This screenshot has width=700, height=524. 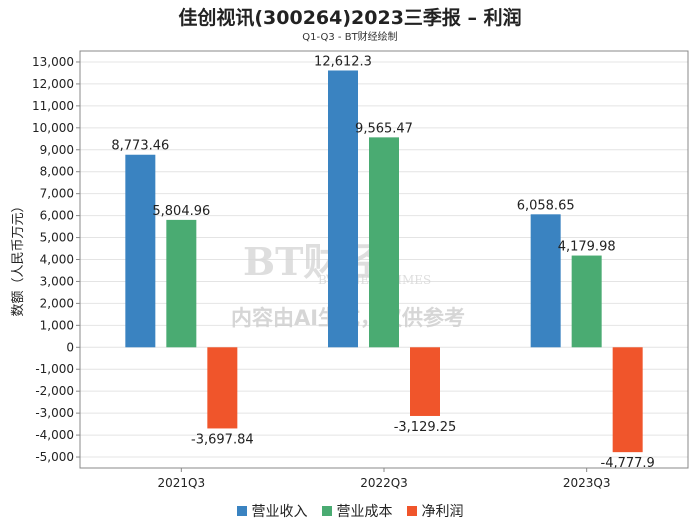 What do you see at coordinates (57, 325) in the screenshot?
I see `y-tick-label: 1,000` at bounding box center [57, 325].